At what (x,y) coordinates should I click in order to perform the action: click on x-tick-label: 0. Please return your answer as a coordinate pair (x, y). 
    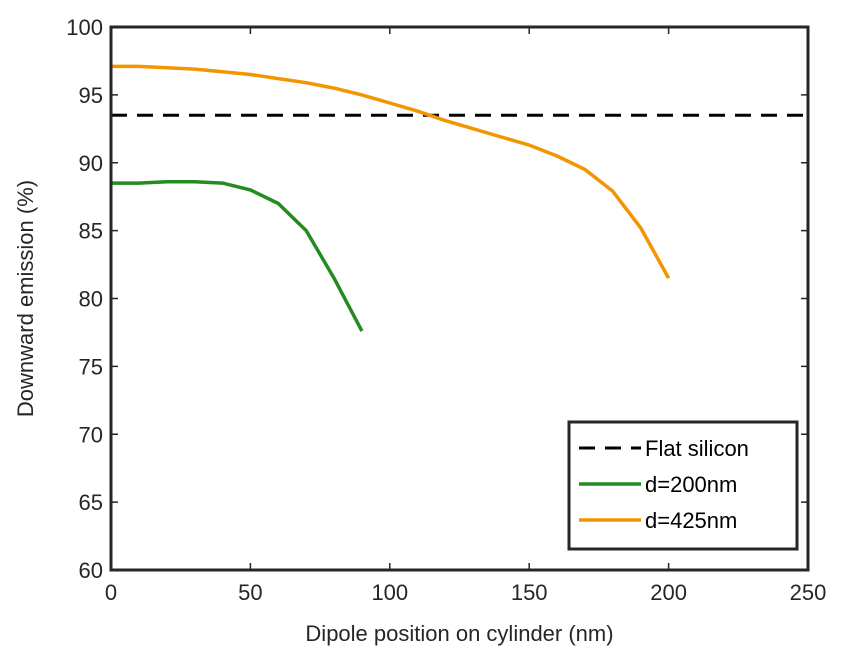
    Looking at the image, I should click on (111, 592).